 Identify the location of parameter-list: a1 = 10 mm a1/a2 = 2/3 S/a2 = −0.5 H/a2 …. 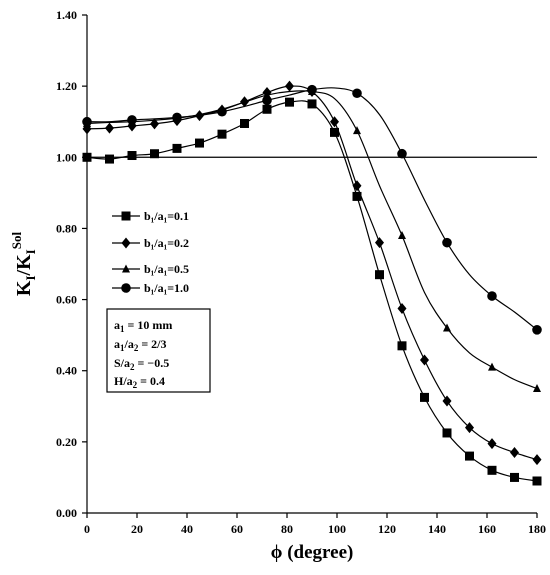
(143, 354).